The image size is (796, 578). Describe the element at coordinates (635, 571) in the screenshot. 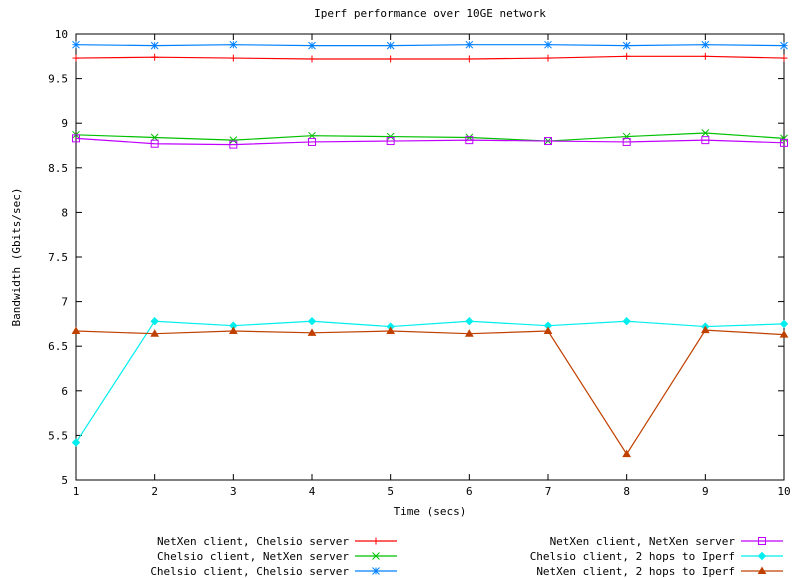

I see `legend-label: NetXen client, 2 hops to Iperf` at that location.